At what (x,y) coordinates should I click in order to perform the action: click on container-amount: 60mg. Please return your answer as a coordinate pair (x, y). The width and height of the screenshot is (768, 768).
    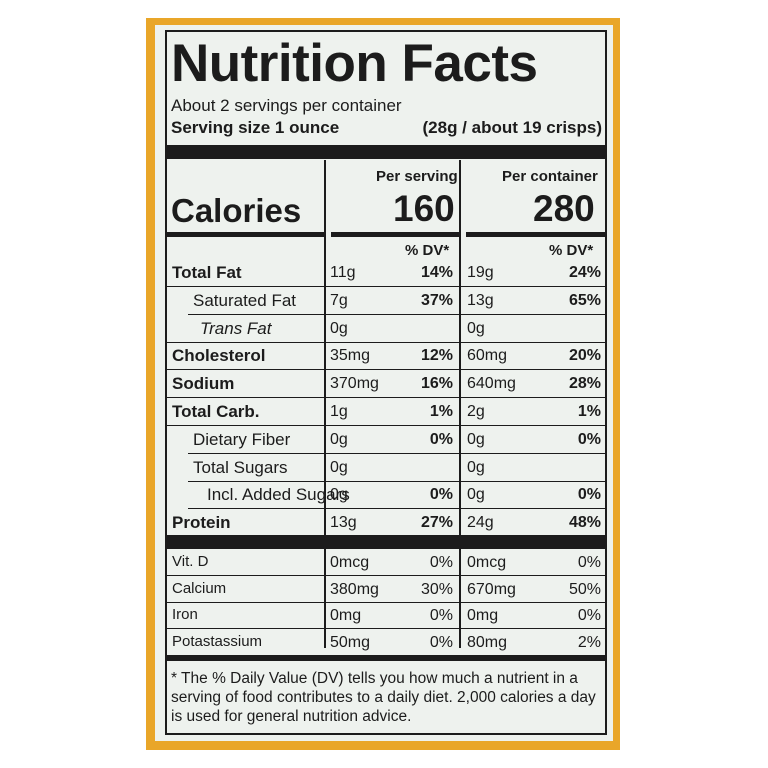
    Looking at the image, I should click on (487, 355).